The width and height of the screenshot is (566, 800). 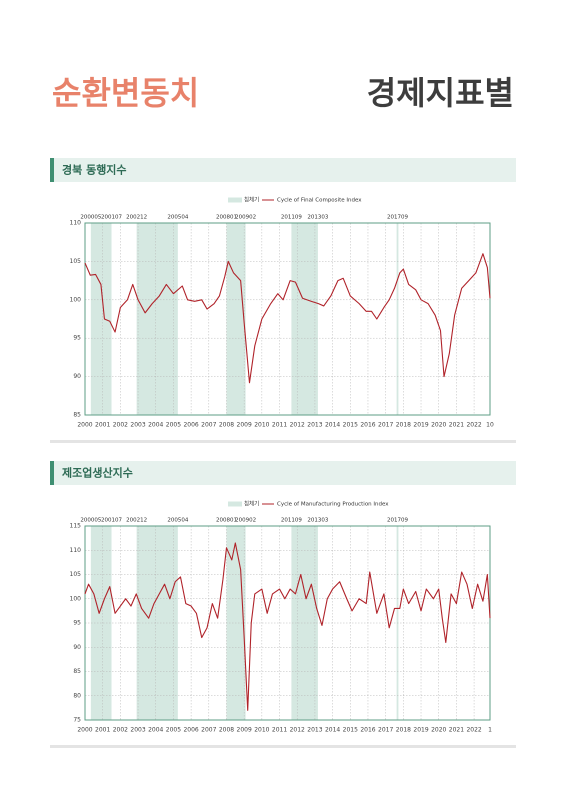 What do you see at coordinates (77, 338) in the screenshot?
I see `y-tick-label: 95` at bounding box center [77, 338].